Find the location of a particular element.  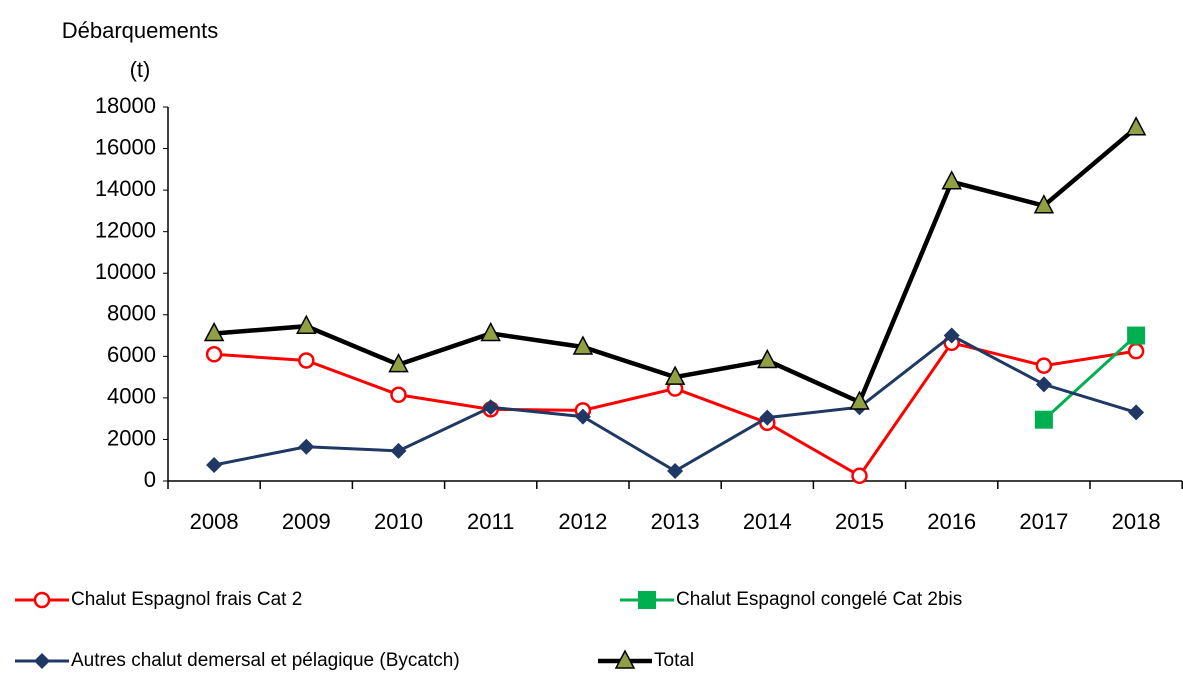

y-tick-label: 2000 is located at coordinates (131, 437).